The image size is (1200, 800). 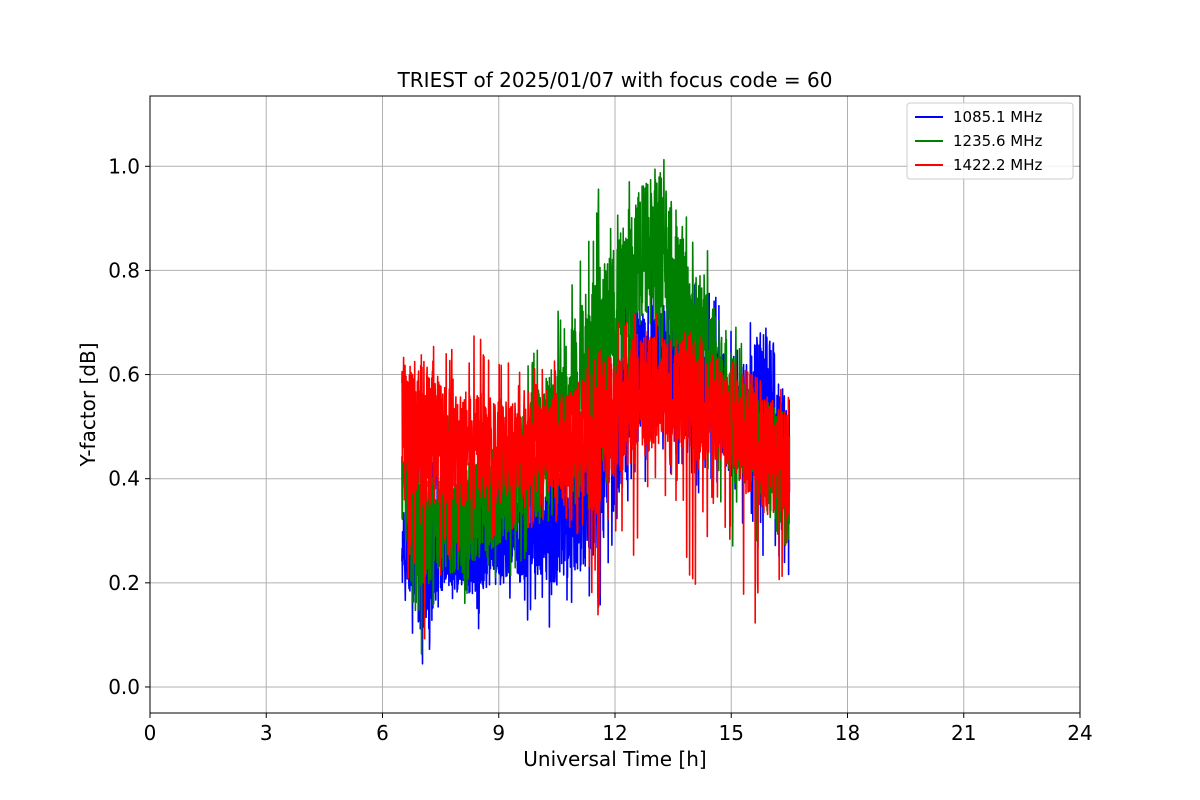 What do you see at coordinates (124, 687) in the screenshot?
I see `y-tick-label: 0.0` at bounding box center [124, 687].